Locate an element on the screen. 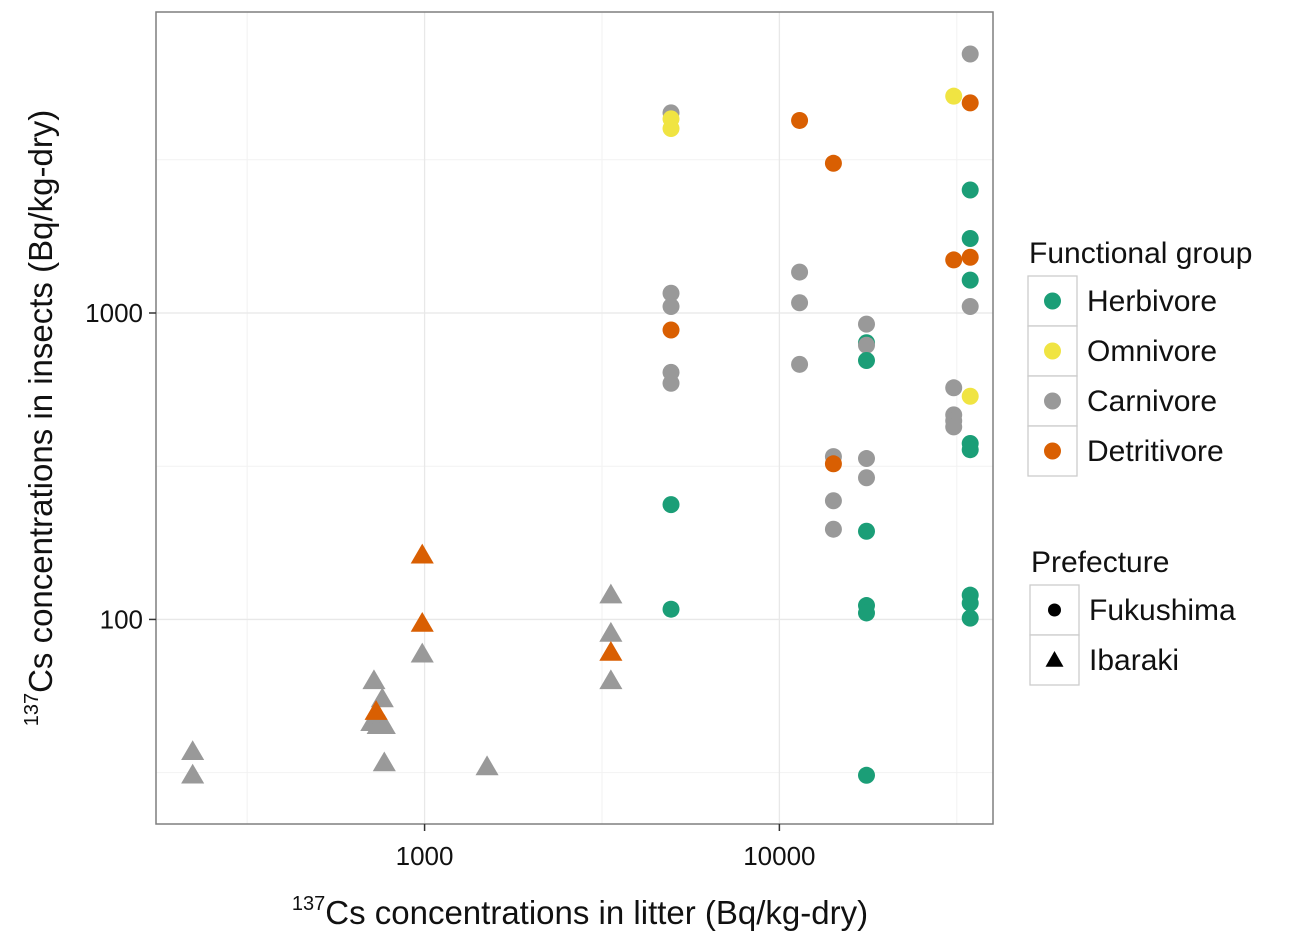 This screenshot has height=932, width=1298. legend-swatch-ibaraki is located at coordinates (1054, 659).